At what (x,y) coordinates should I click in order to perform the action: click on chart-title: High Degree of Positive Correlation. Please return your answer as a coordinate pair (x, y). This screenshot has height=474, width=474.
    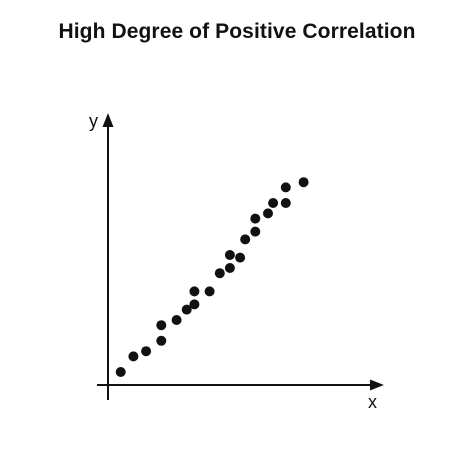
    Looking at the image, I should click on (237, 31).